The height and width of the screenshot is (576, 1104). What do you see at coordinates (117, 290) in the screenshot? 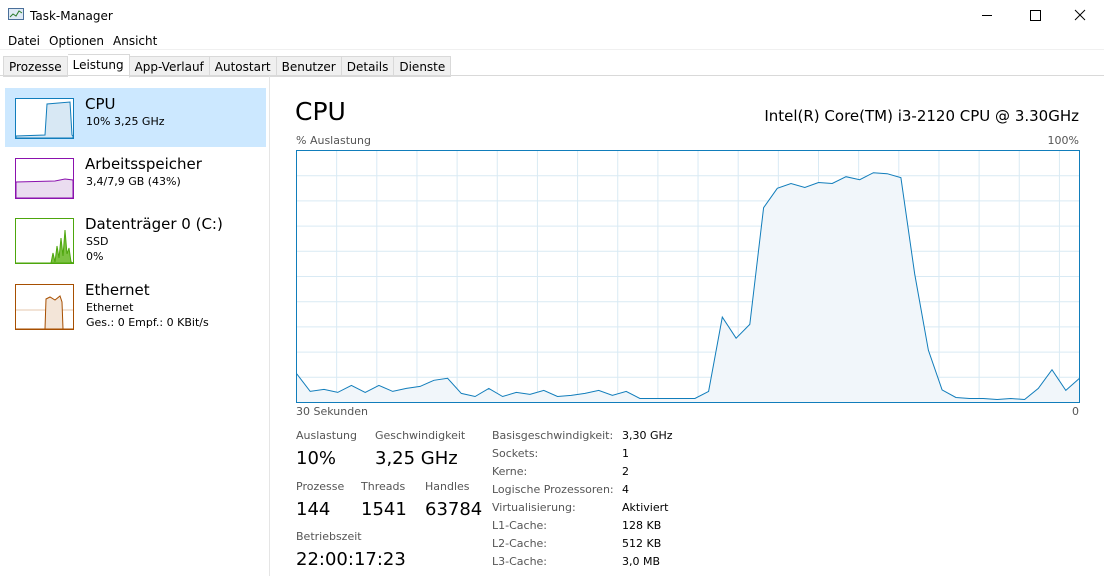
I see `sidebar-name: Ethernet` at bounding box center [117, 290].